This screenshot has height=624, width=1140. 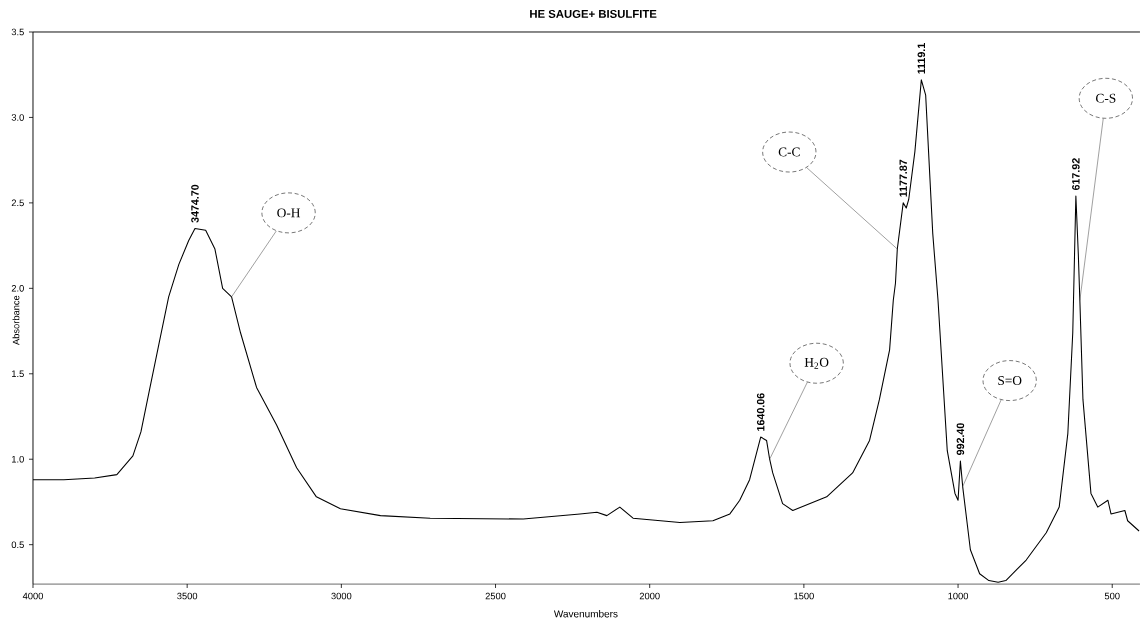 I want to click on annotation: 1119.1, so click(x=921, y=58).